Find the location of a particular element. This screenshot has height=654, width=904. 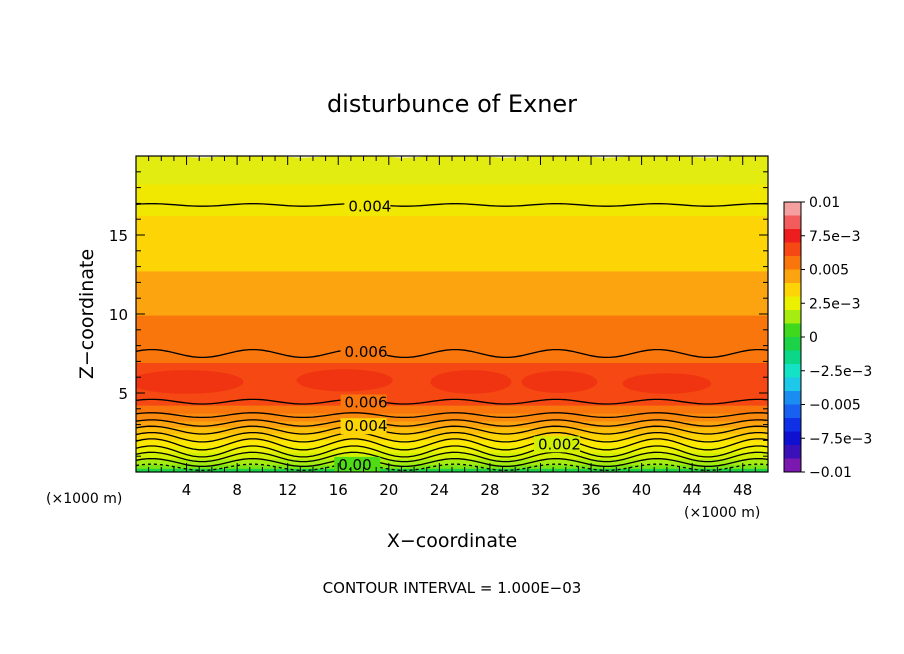

colorbar-label: 0 is located at coordinates (813, 338).